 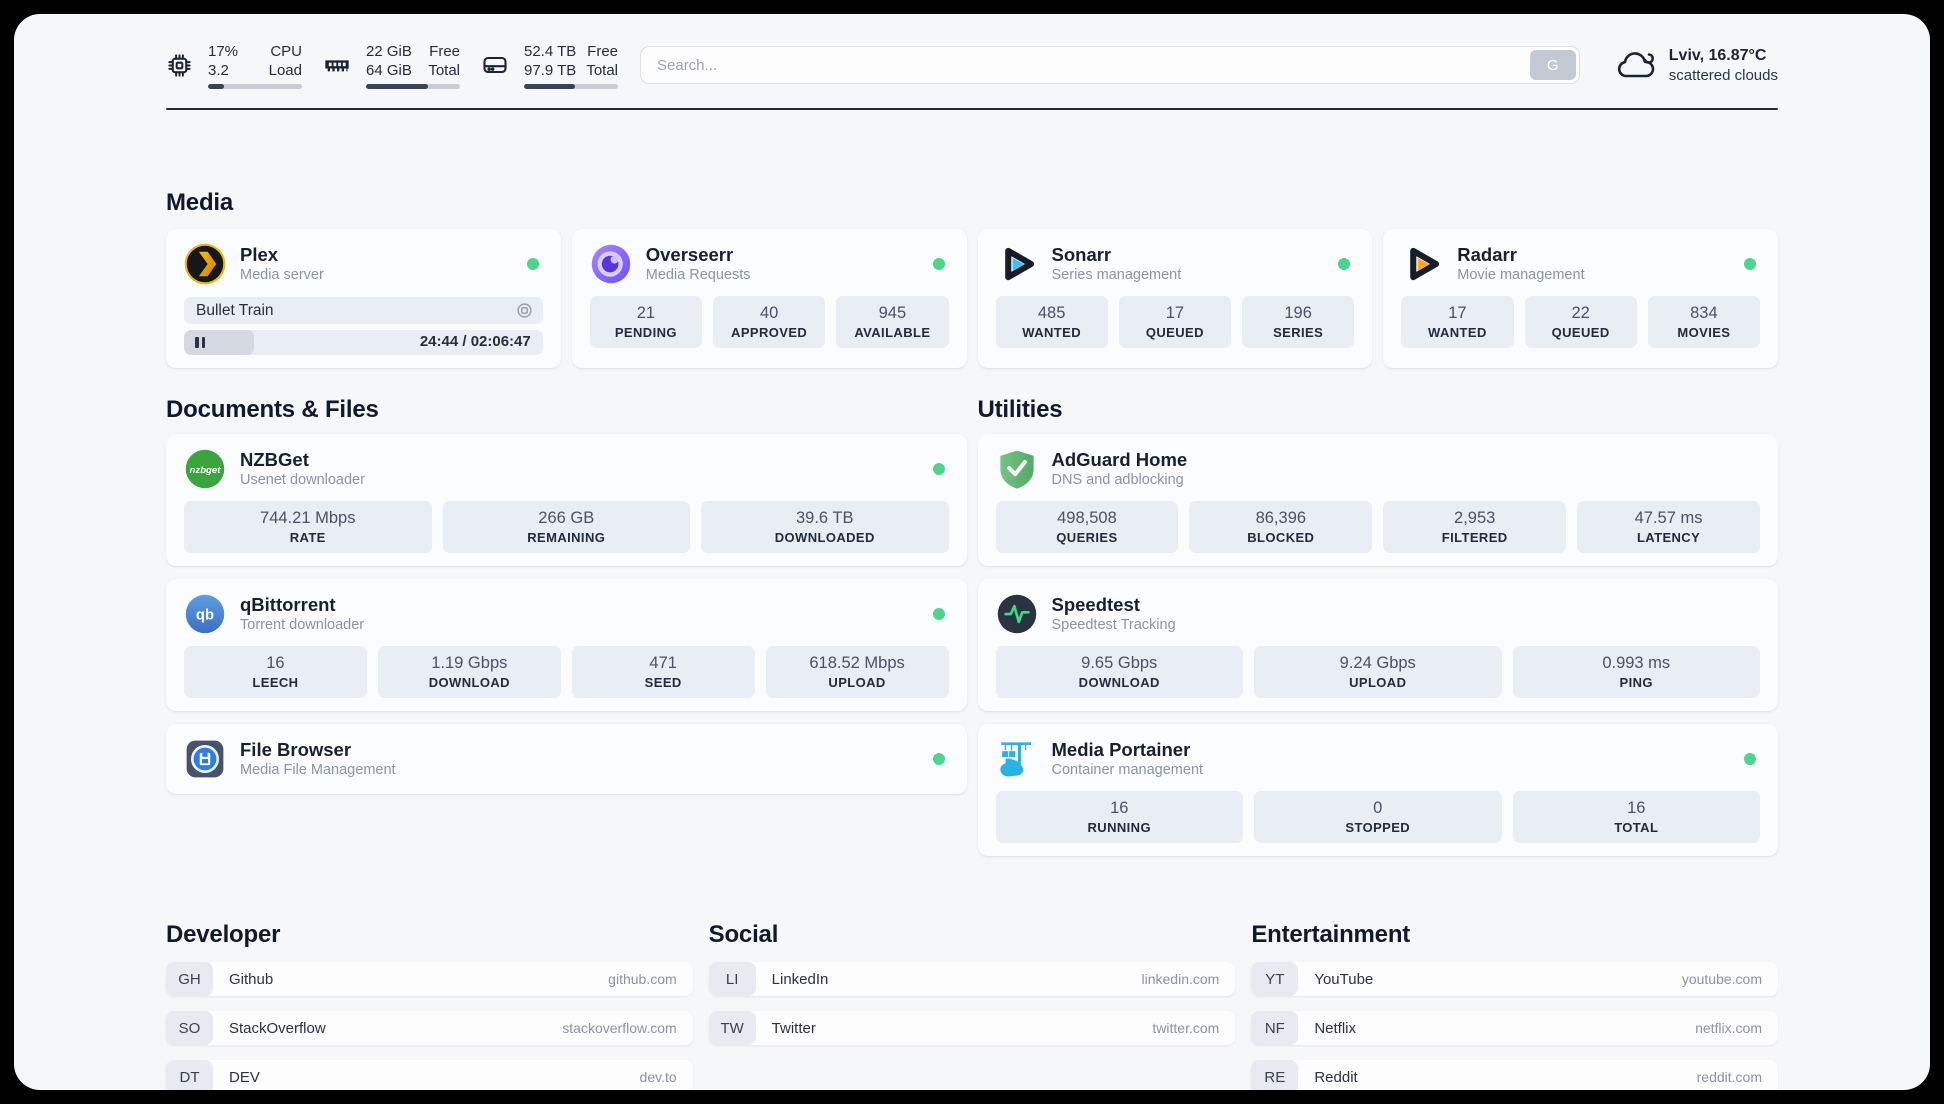 What do you see at coordinates (1016, 469) in the screenshot?
I see `adguard-icon` at bounding box center [1016, 469].